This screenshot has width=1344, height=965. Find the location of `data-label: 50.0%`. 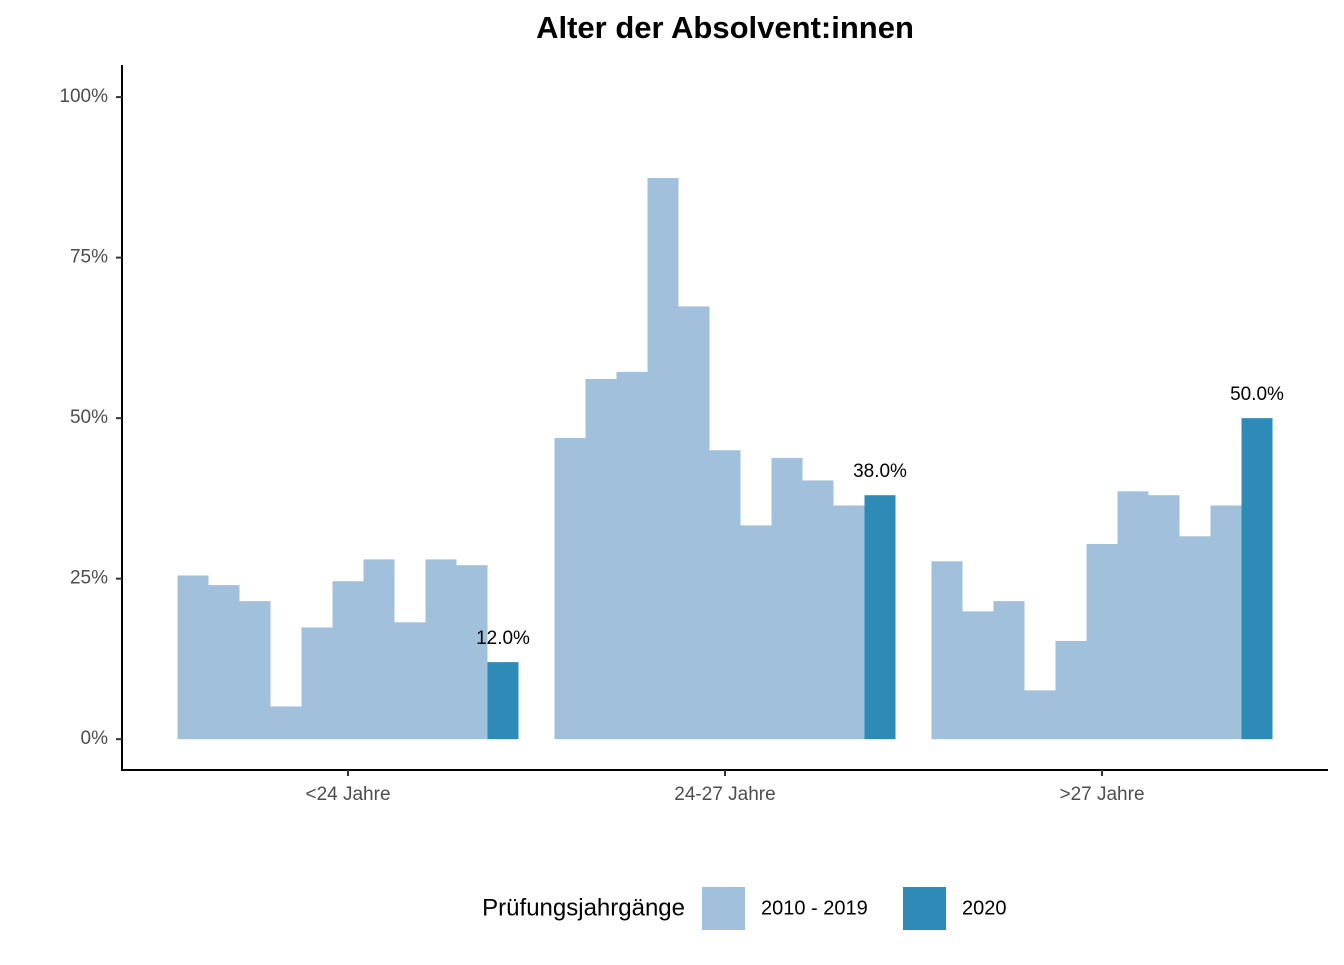

data-label: 50.0% is located at coordinates (1257, 394).